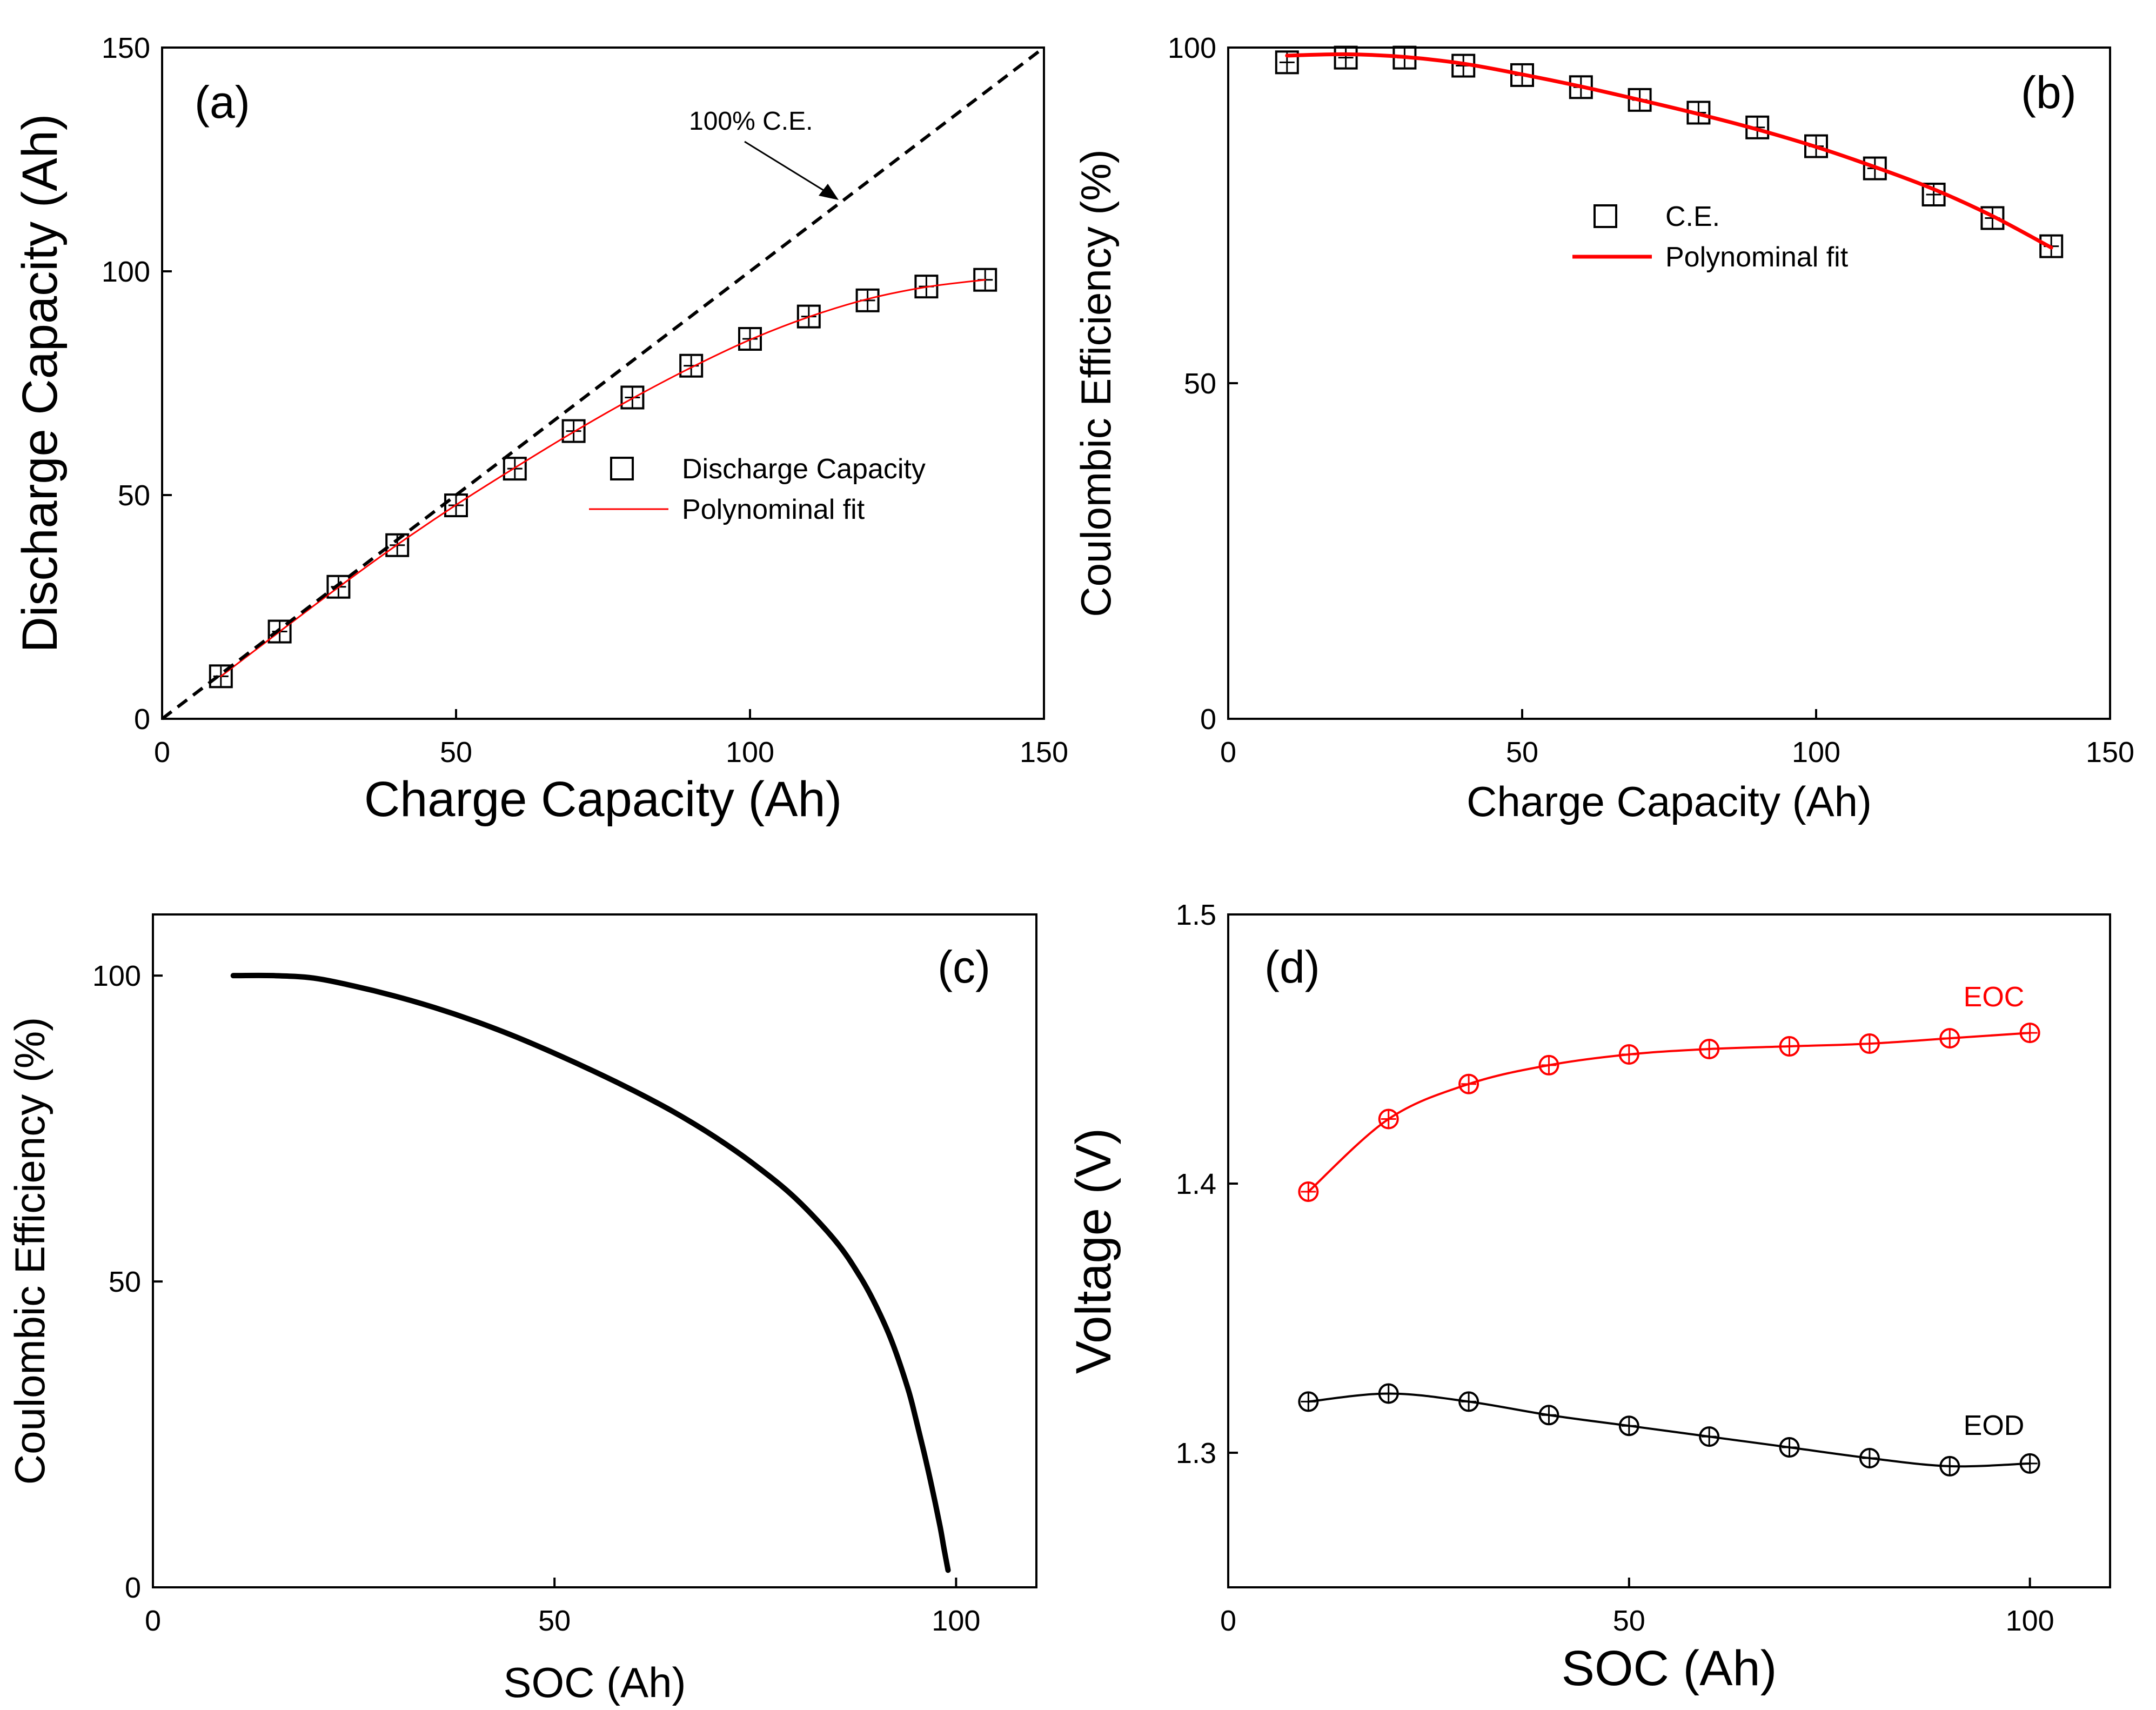 The height and width of the screenshot is (1710, 2156). I want to click on legend: Discharge Capacity Polynominal fit, so click(757, 489).